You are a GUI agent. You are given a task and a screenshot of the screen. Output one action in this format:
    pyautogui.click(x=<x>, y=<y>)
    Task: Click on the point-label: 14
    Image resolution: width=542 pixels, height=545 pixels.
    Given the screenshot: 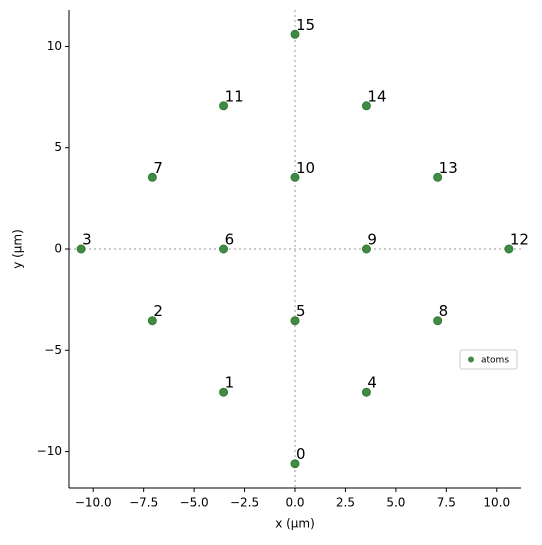 What is the action you would take?
    pyautogui.click(x=376, y=96)
    